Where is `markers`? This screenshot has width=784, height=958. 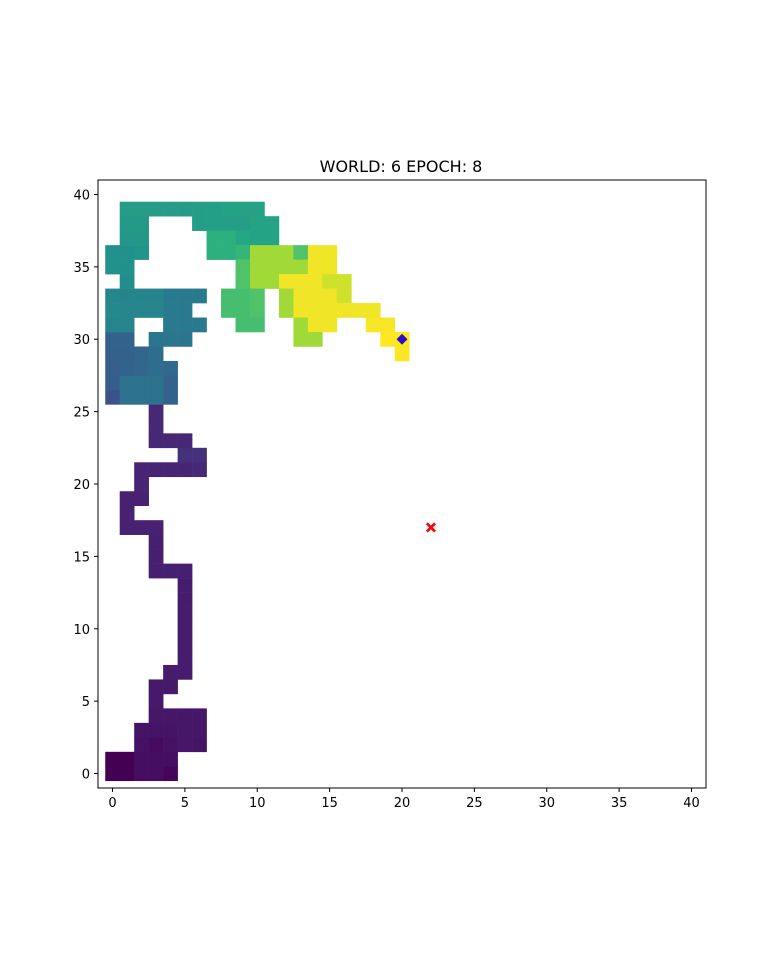
markers is located at coordinates (416, 433).